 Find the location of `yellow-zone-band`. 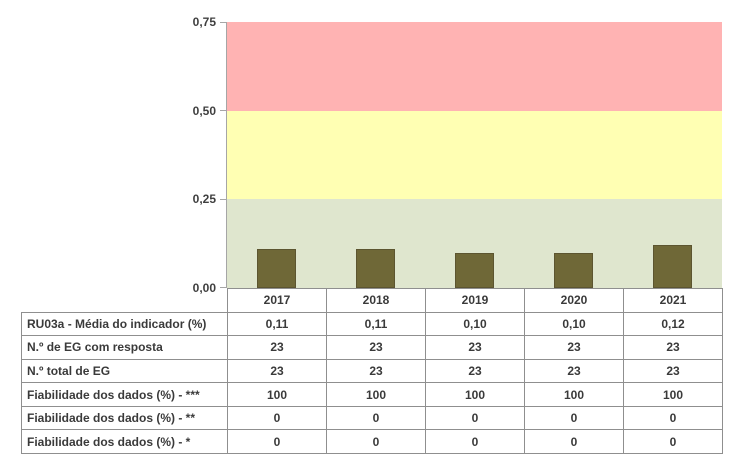

yellow-zone-band is located at coordinates (474, 155).